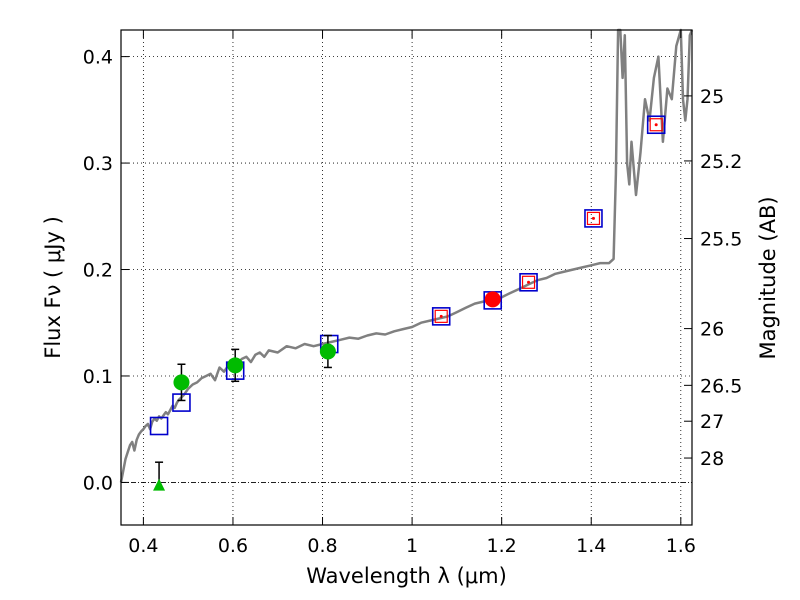 This screenshot has height=600, width=800. I want to click on x-tick-label: 0.6, so click(233, 546).